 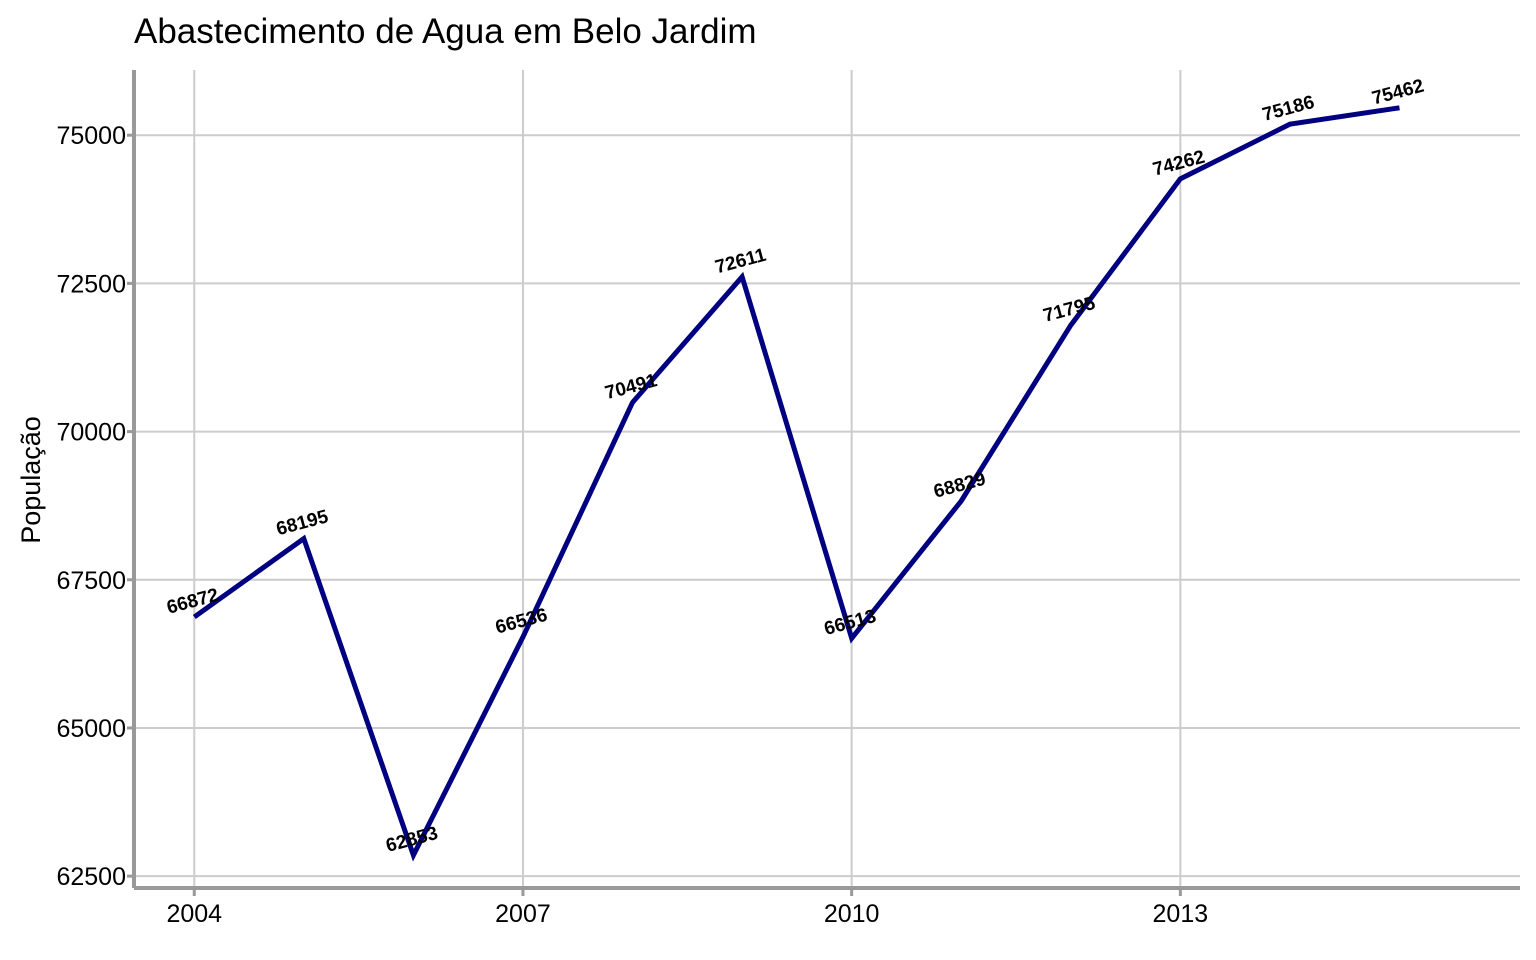 I want to click on y-tick-label: 70000, so click(x=91, y=433).